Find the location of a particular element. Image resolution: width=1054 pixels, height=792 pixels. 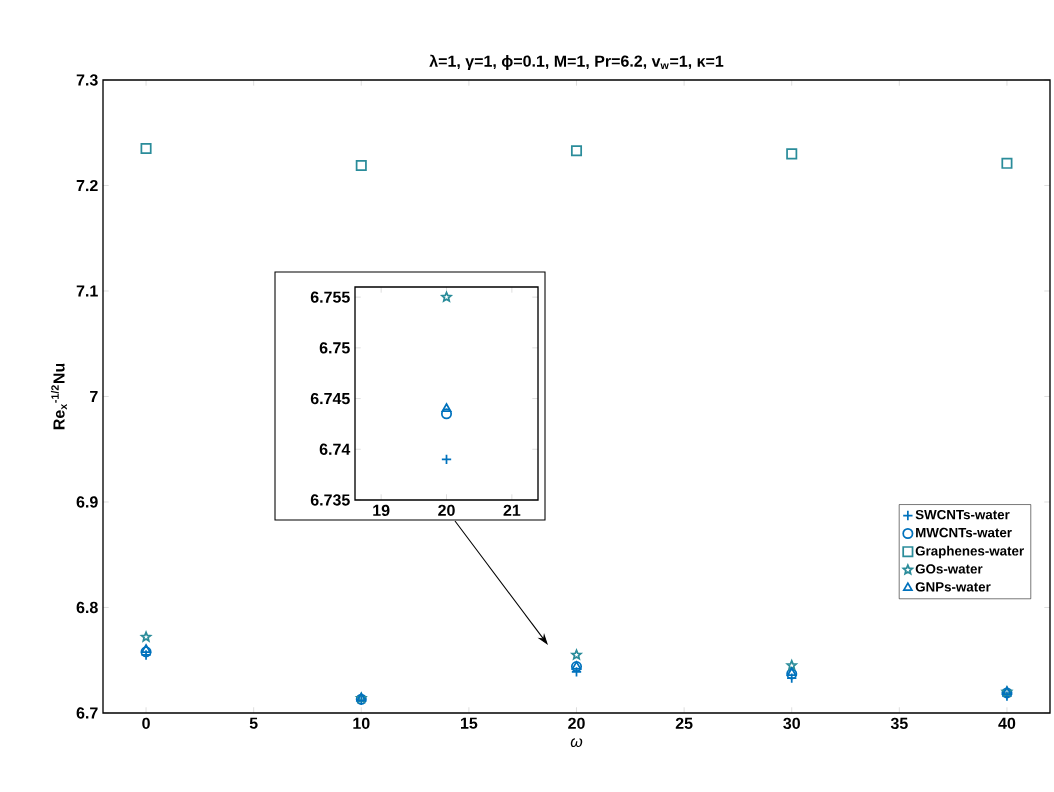

y-axis-title: Re$_{x}$$^{-1/2}$Nu is located at coordinates (58, 396).